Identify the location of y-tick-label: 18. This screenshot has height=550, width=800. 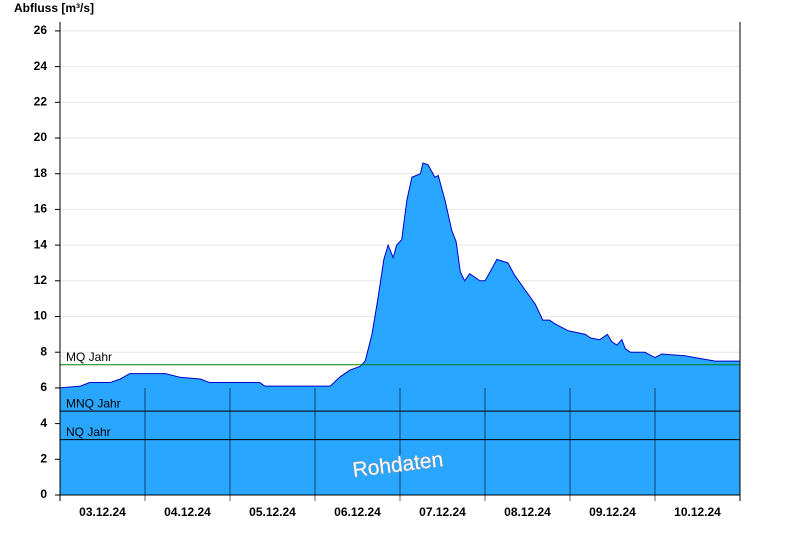
(41, 173).